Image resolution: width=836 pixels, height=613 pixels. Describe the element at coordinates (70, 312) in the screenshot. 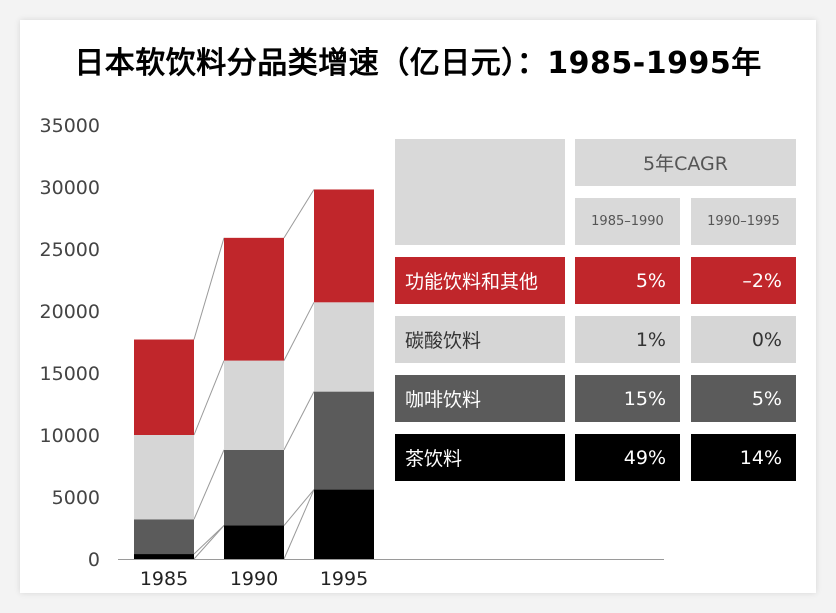

I see `y-tick-label: 20000` at that location.